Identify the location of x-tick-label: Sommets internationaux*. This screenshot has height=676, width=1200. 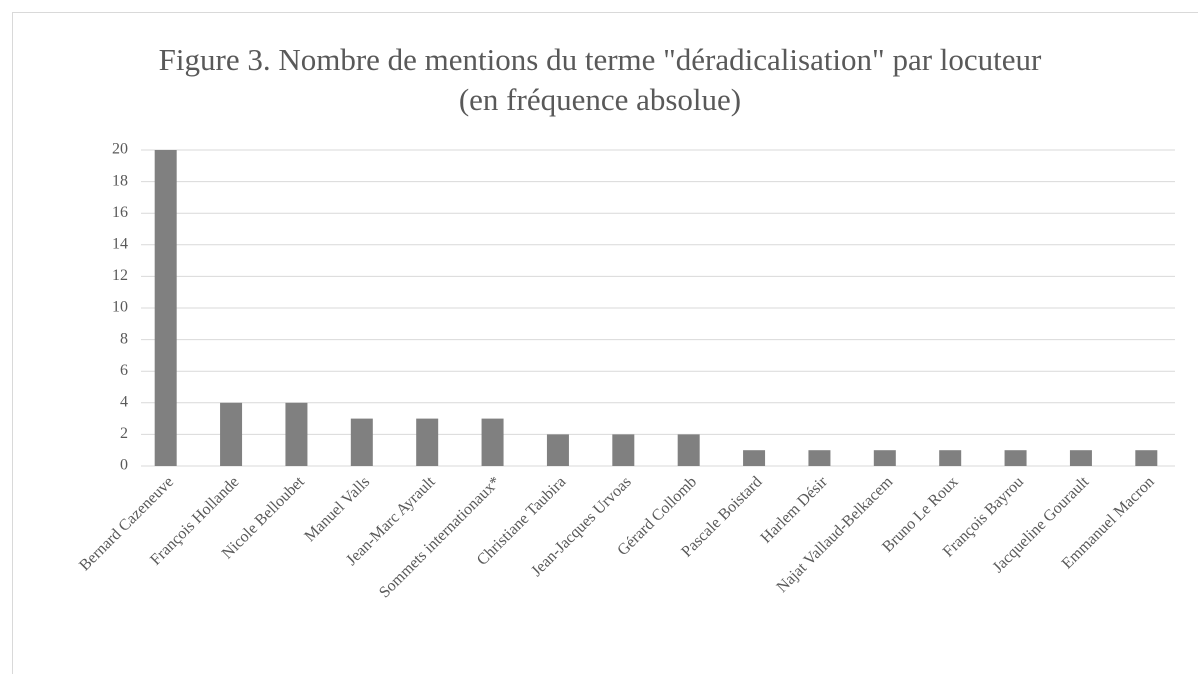
(440, 537).